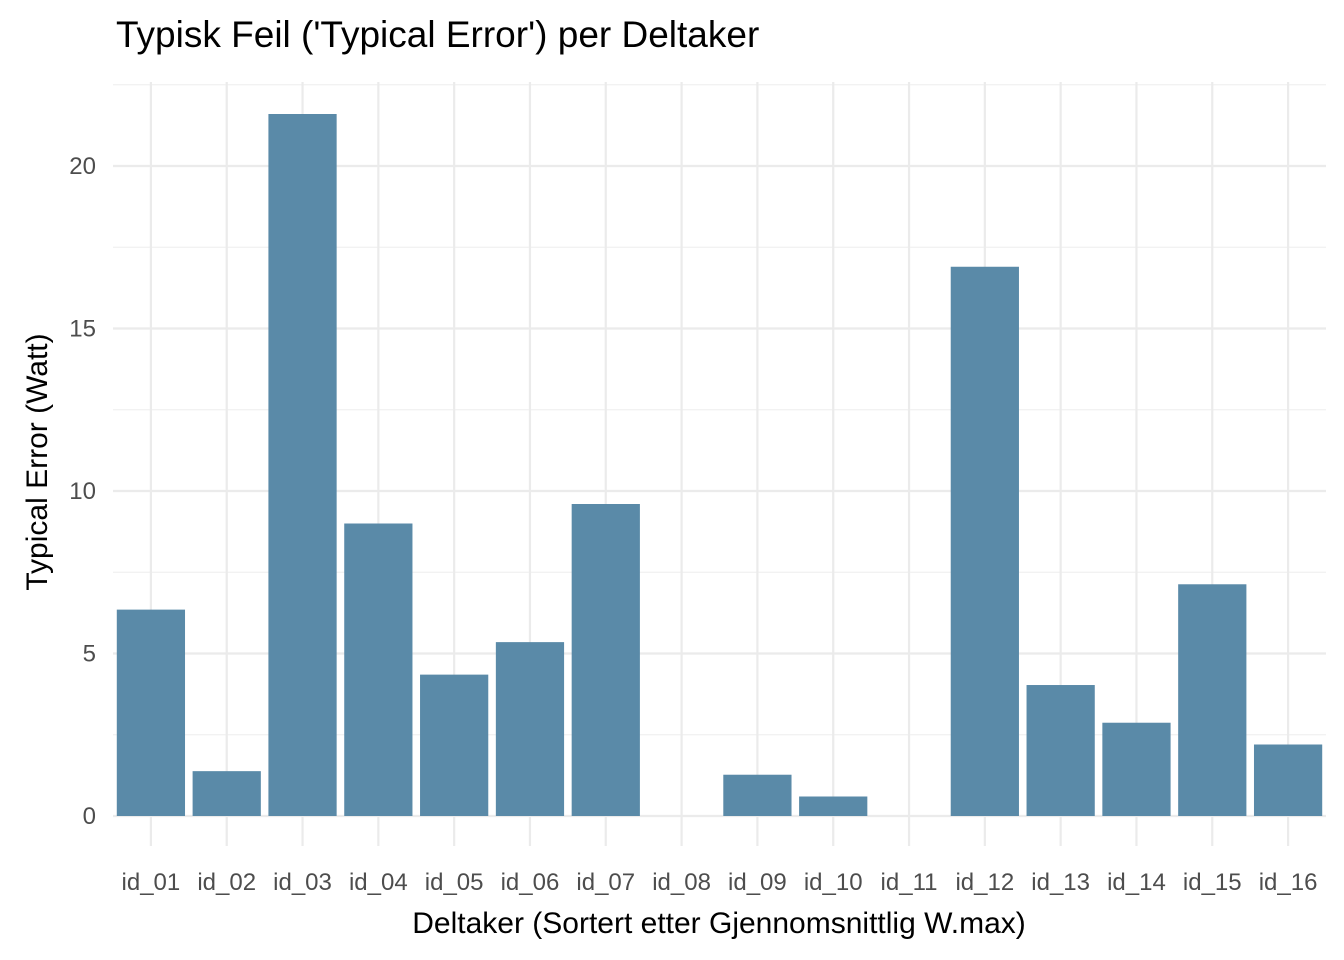  Describe the element at coordinates (1060, 882) in the screenshot. I see `x-tick-label: id_13` at that location.